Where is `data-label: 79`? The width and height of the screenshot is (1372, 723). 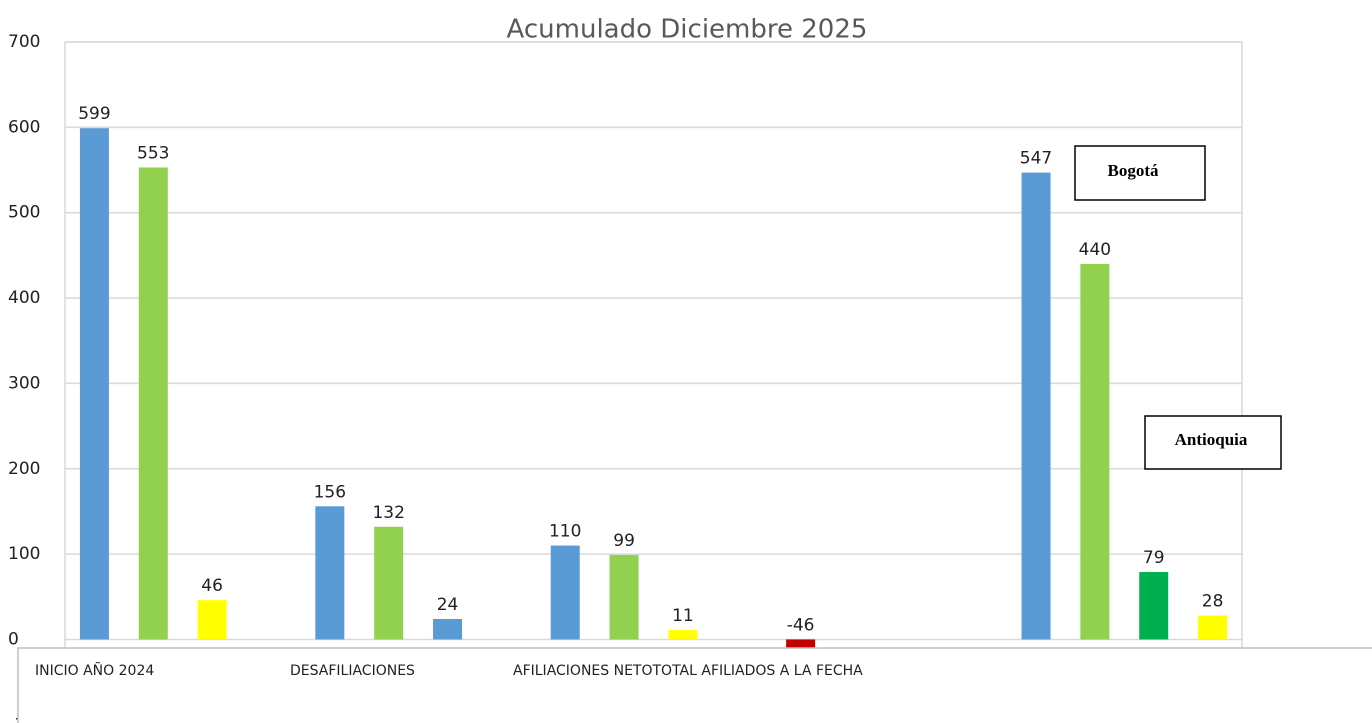
data-label: 79 is located at coordinates (1154, 558).